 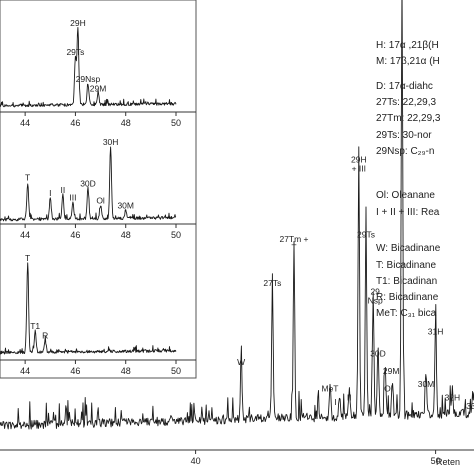 I want to click on legend-entry: I + II + III: Rea, so click(x=408, y=212).